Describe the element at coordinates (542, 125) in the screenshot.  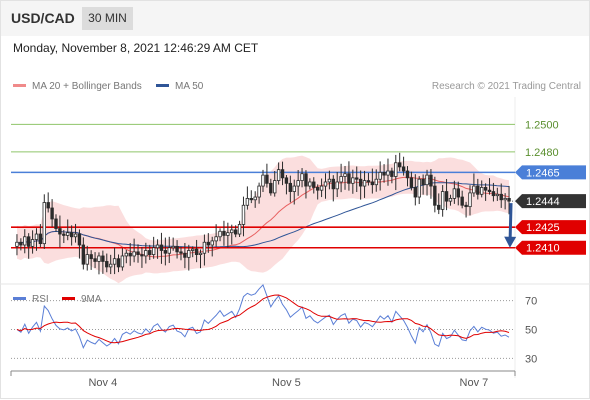
I see `level-label-1-2500: 1.2500` at that location.